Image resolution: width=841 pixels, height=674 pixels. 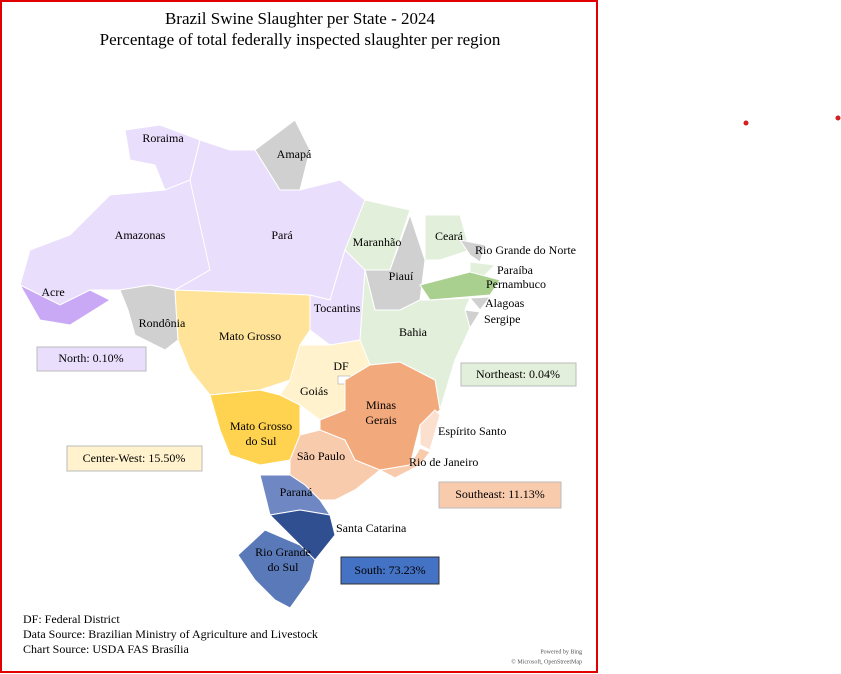 I want to click on state-label: Mato Grosso, so click(x=250, y=336).